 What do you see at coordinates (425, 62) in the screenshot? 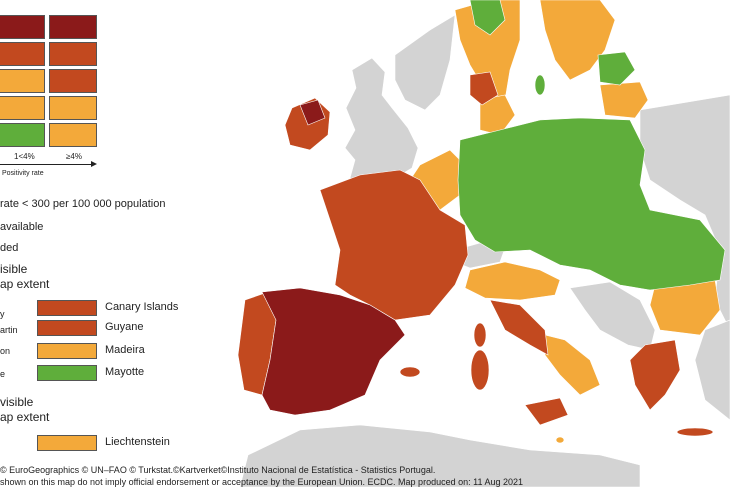
I see `region-grey-norway` at bounding box center [425, 62].